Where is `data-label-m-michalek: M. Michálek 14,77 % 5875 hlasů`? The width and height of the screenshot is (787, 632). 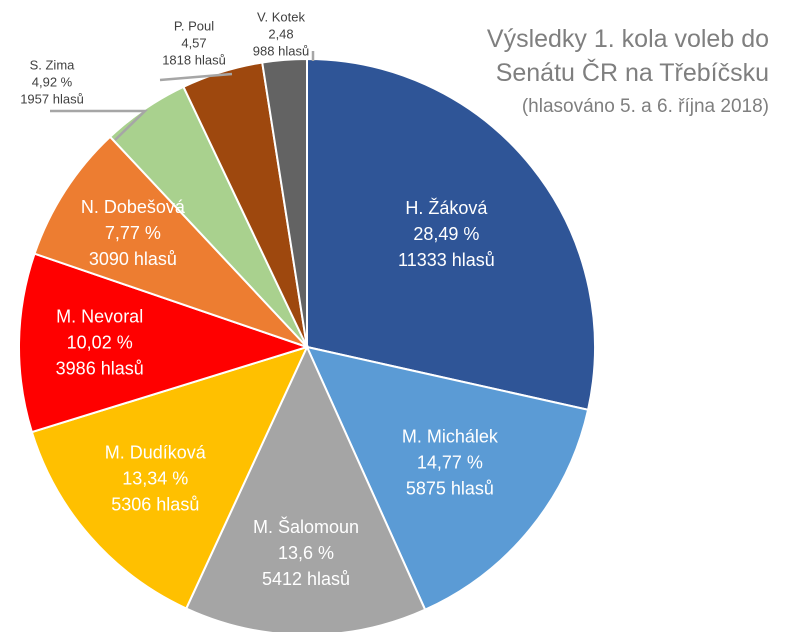
data-label-m-michalek: M. Michálek 14,77 % 5875 hlasů is located at coordinates (450, 462).